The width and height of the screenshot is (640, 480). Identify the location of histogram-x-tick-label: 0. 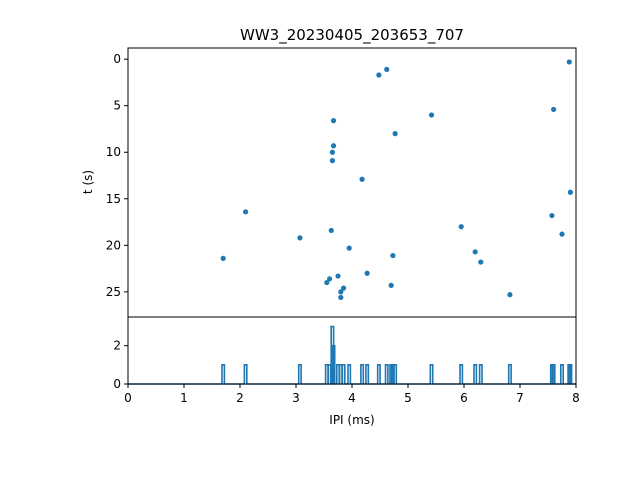
(128, 398).